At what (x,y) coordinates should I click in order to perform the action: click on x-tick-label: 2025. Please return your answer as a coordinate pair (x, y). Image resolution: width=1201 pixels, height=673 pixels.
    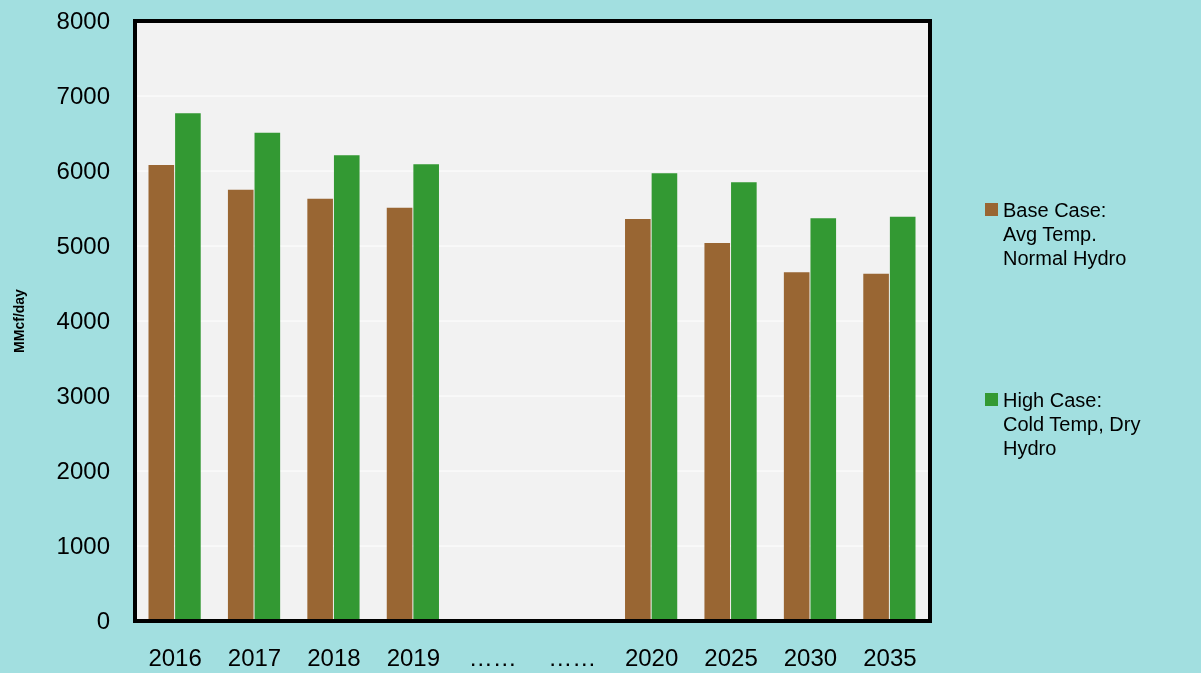
    Looking at the image, I should click on (731, 657).